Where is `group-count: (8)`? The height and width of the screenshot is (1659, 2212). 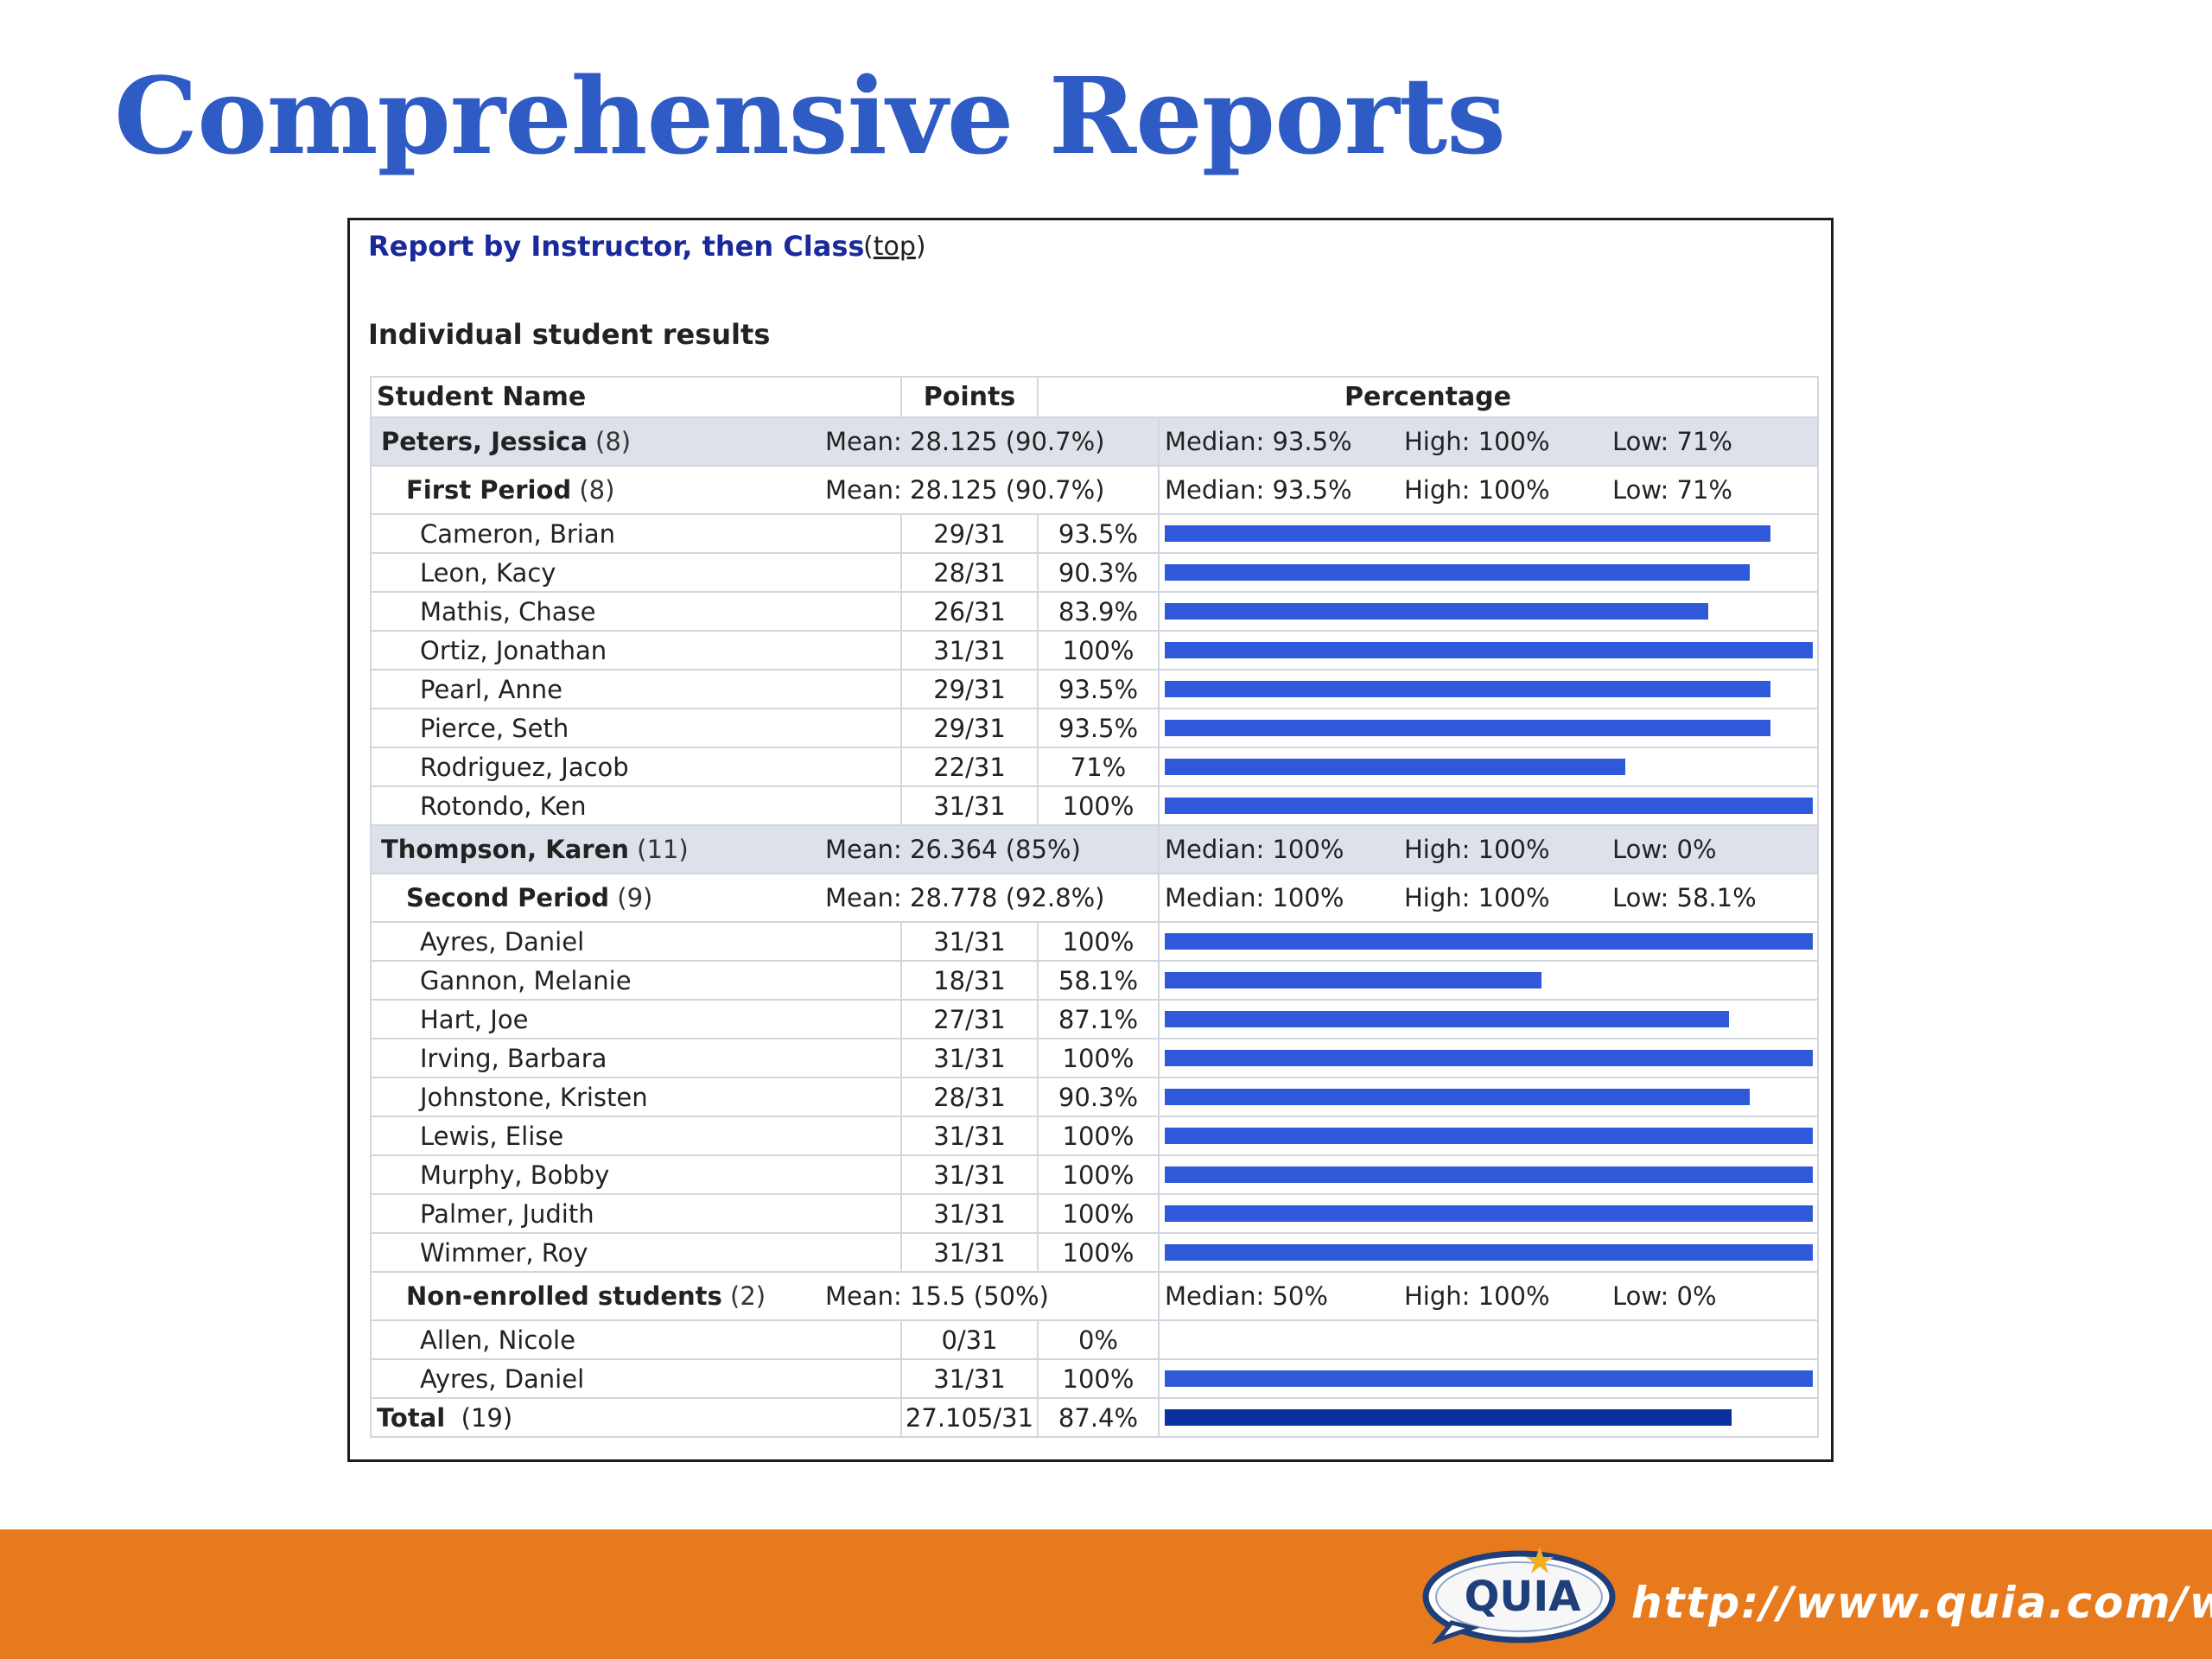
group-count: (8) is located at coordinates (597, 490).